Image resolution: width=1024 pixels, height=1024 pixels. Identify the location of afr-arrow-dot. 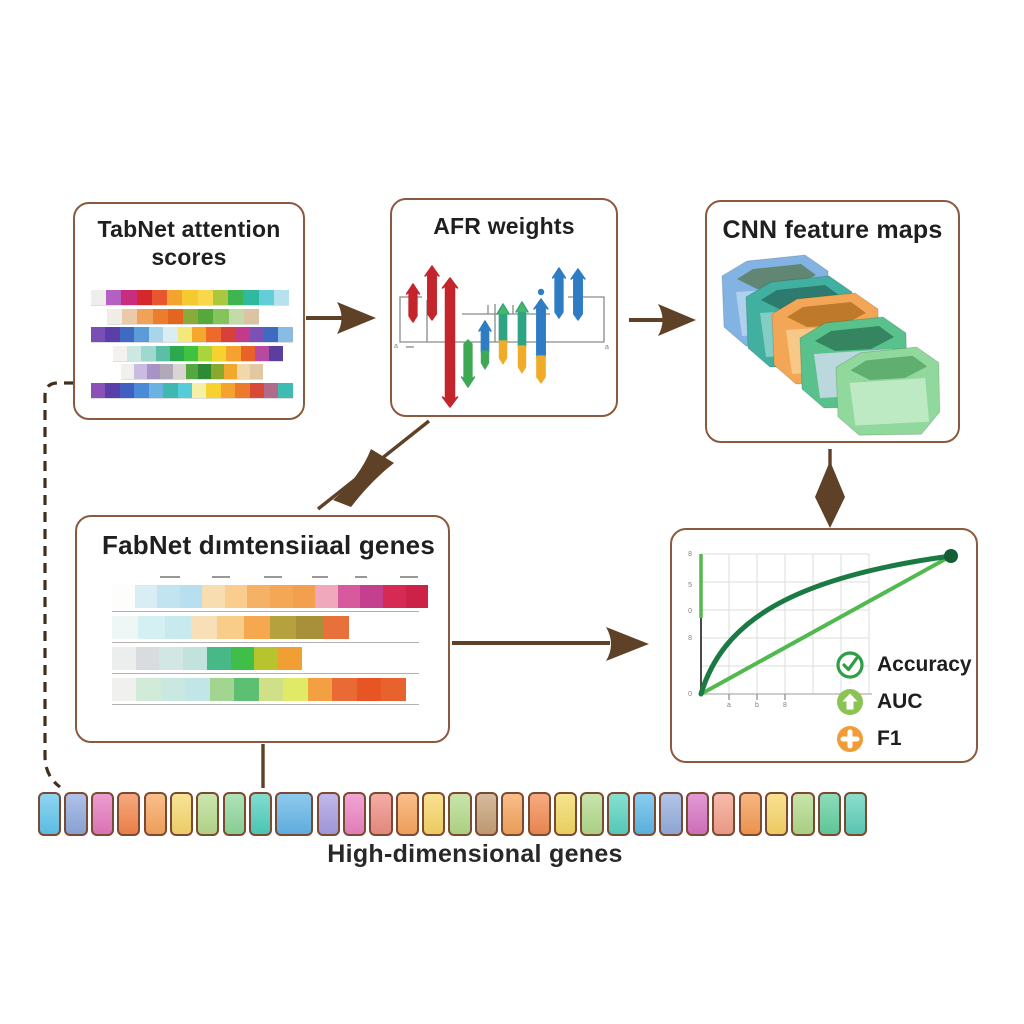
(541, 292).